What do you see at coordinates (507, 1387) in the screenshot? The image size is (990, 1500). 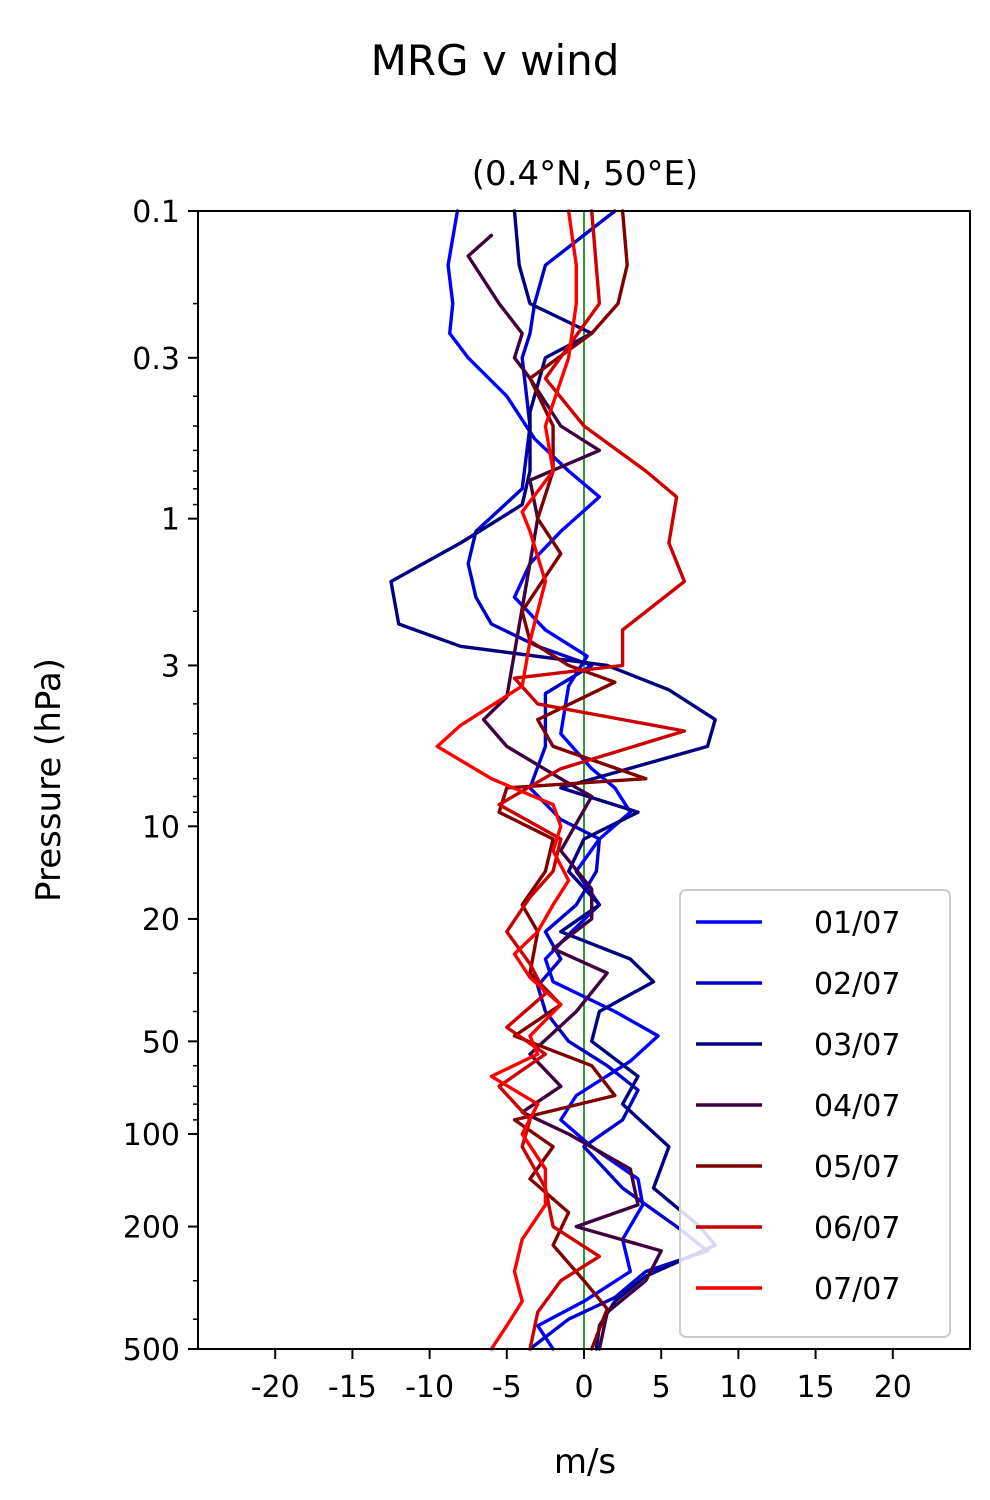 I see `x-tick-label: -5` at bounding box center [507, 1387].